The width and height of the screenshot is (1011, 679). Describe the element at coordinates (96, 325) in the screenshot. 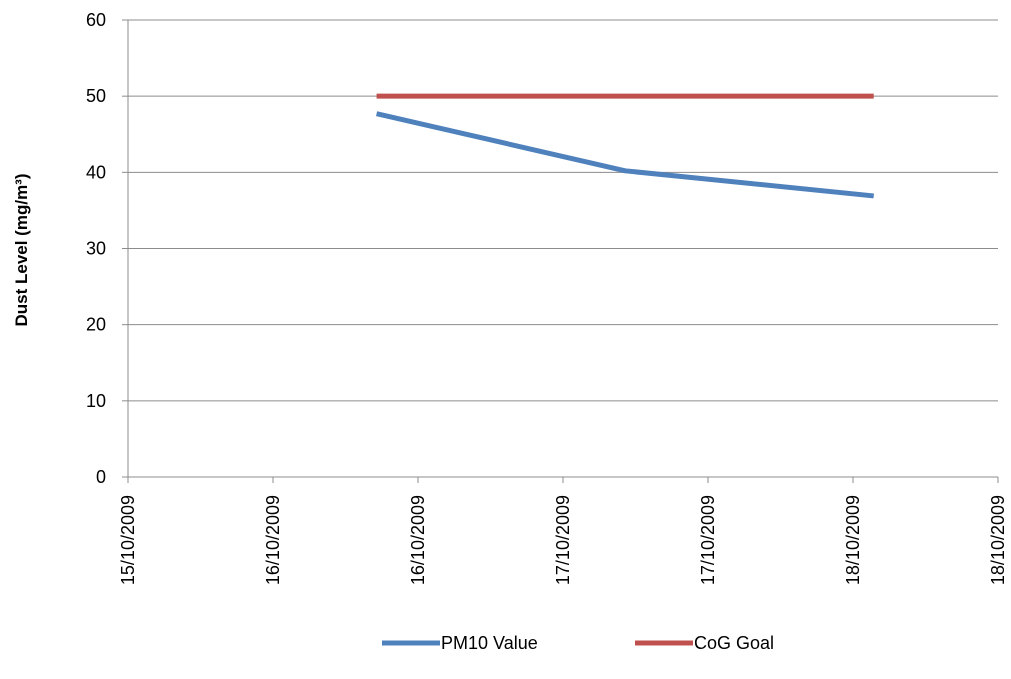

I see `y-tick-label: 20` at that location.